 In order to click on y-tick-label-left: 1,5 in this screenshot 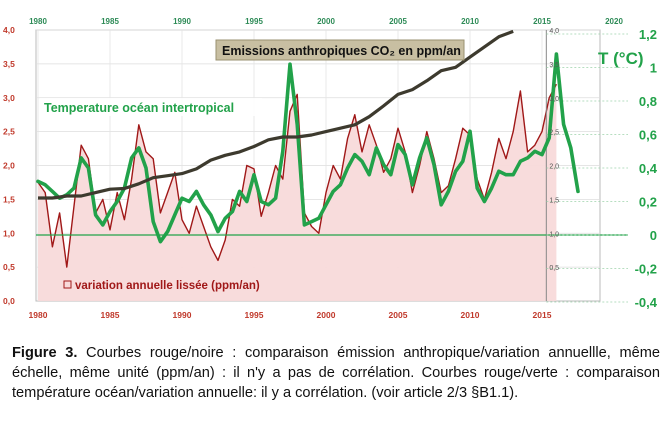, I will do `click(9, 199)`.